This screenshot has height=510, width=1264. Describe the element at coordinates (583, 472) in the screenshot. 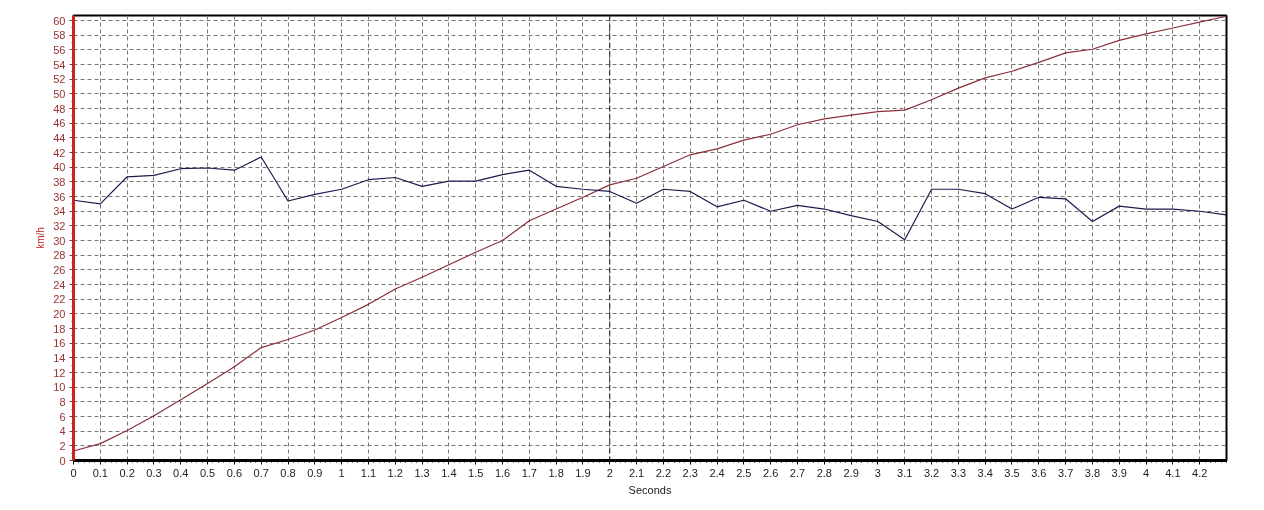

I see `x-tick-label: 1.9` at that location.